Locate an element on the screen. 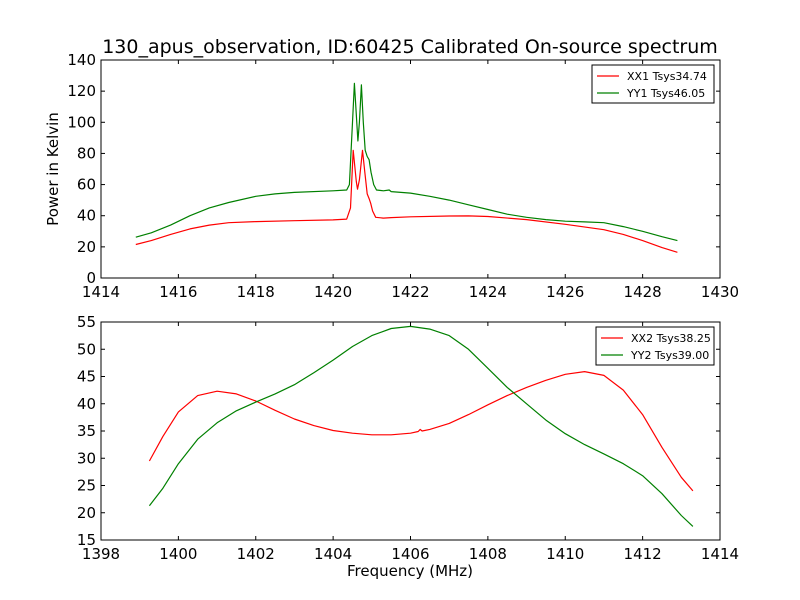 Image resolution: width=800 pixels, height=600 pixels. x-tick-label: 1406 is located at coordinates (410, 554).